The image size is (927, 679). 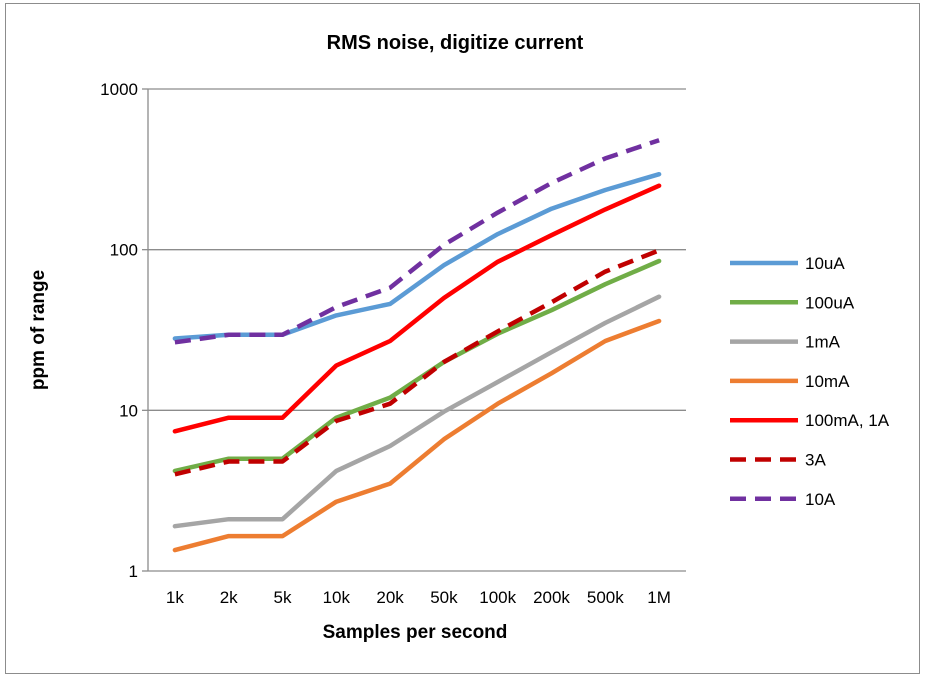 I want to click on legend-label: 10uA, so click(x=825, y=263).